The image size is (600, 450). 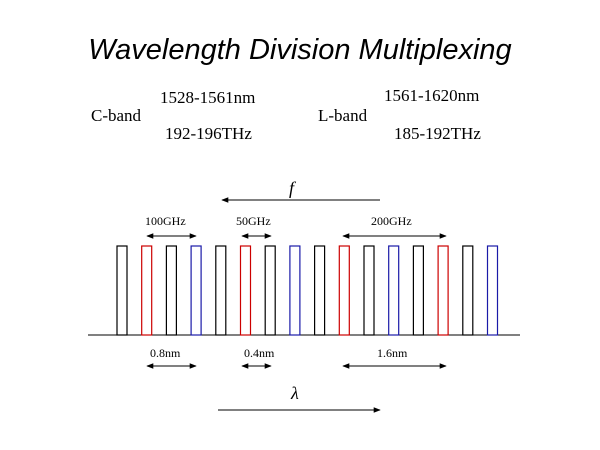 What do you see at coordinates (432, 95) in the screenshot?
I see `l-band-wavelength: 1561-1620nm` at bounding box center [432, 95].